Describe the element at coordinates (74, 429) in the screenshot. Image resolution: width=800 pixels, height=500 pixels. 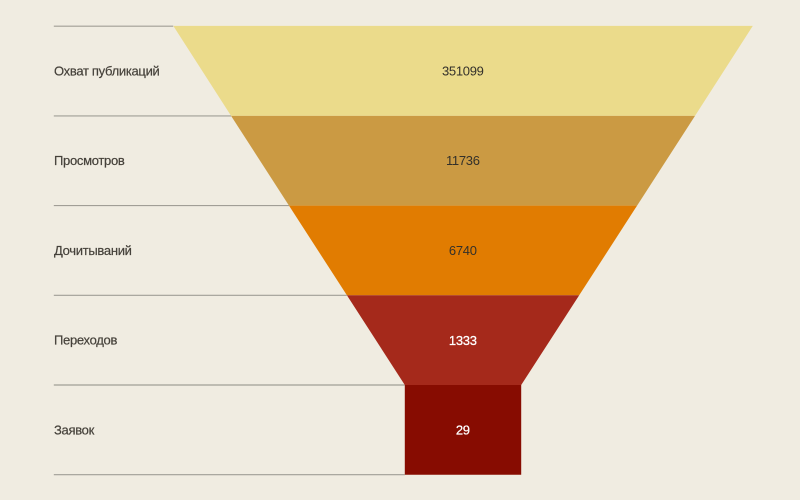
I see `svg-text: Заявок` at that location.